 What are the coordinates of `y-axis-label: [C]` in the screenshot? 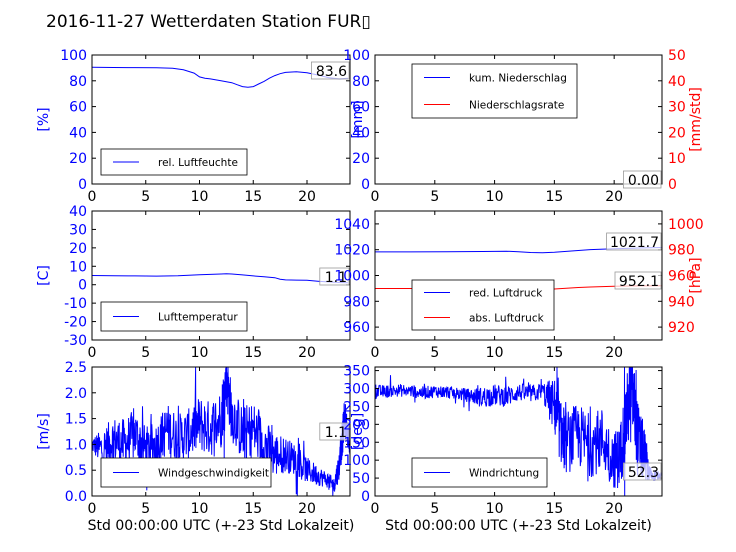 It's located at (44, 275).